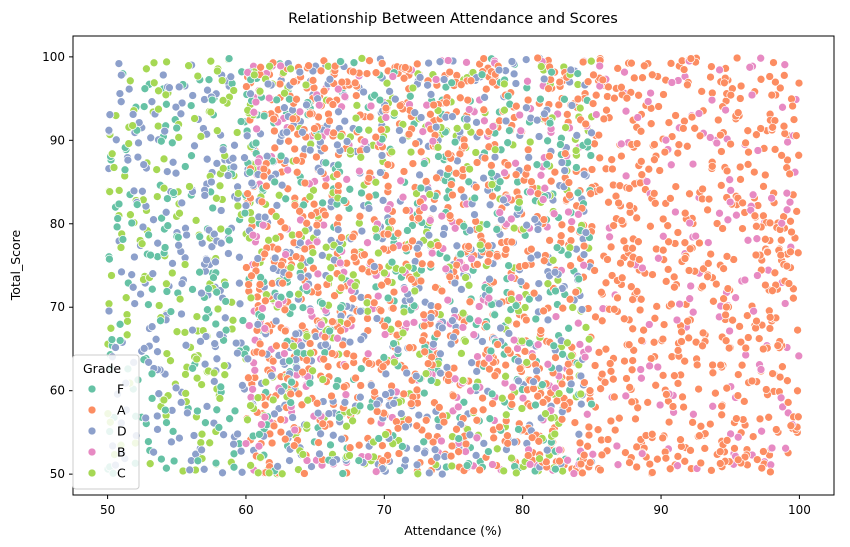 Image resolution: width=850 pixels, height=547 pixels. What do you see at coordinates (57, 474) in the screenshot?
I see `y-tick-label: 50` at bounding box center [57, 474].